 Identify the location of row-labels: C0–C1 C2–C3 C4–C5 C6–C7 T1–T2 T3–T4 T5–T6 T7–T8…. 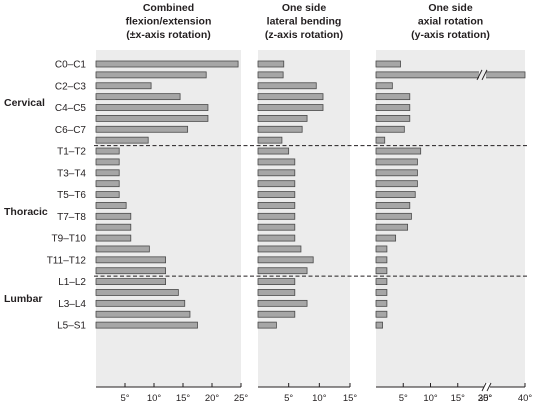
(45, 196).